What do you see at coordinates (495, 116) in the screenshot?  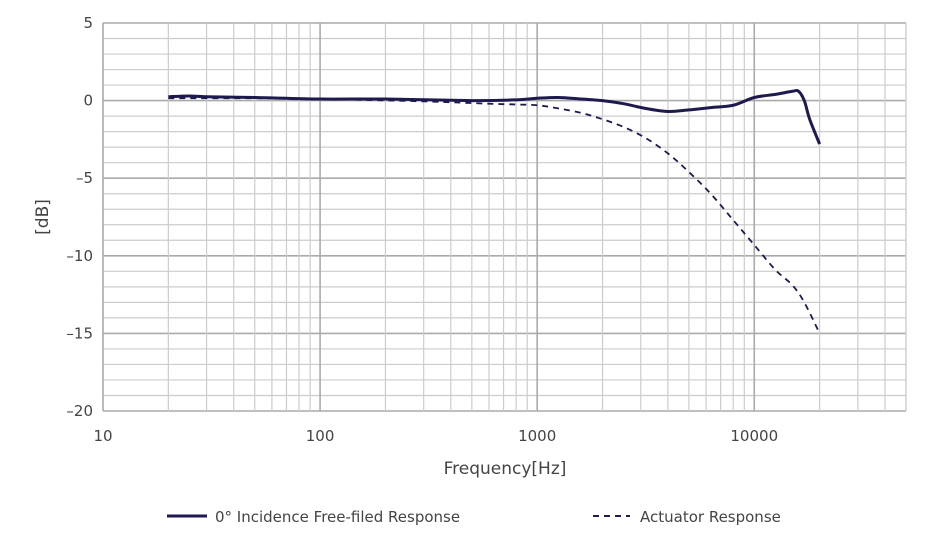 I see `series-line-free-field` at bounding box center [495, 116].